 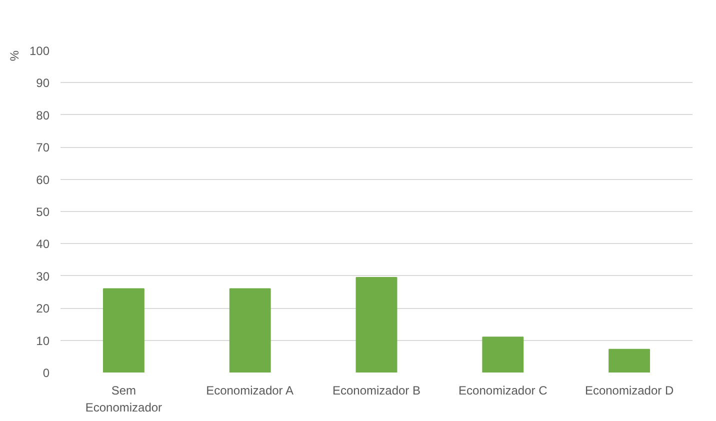 What do you see at coordinates (43, 309) in the screenshot?
I see `y-tick-label: 20` at bounding box center [43, 309].